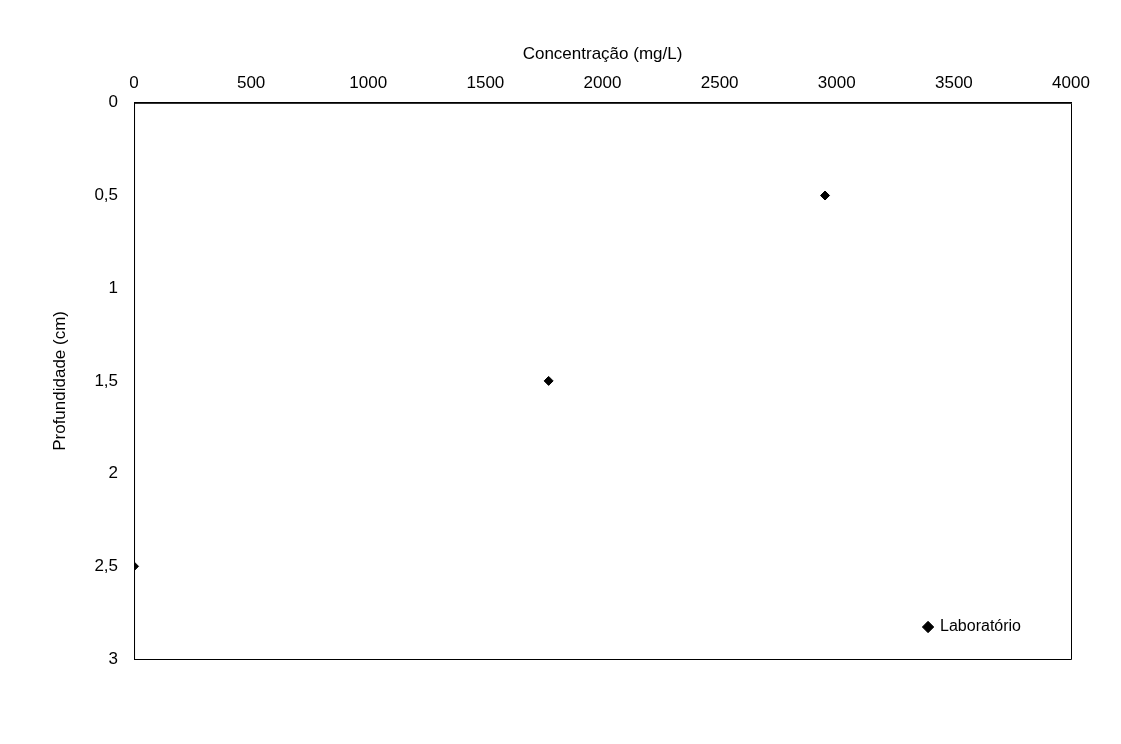  What do you see at coordinates (368, 83) in the screenshot?
I see `x-tick-label: 1000` at bounding box center [368, 83].